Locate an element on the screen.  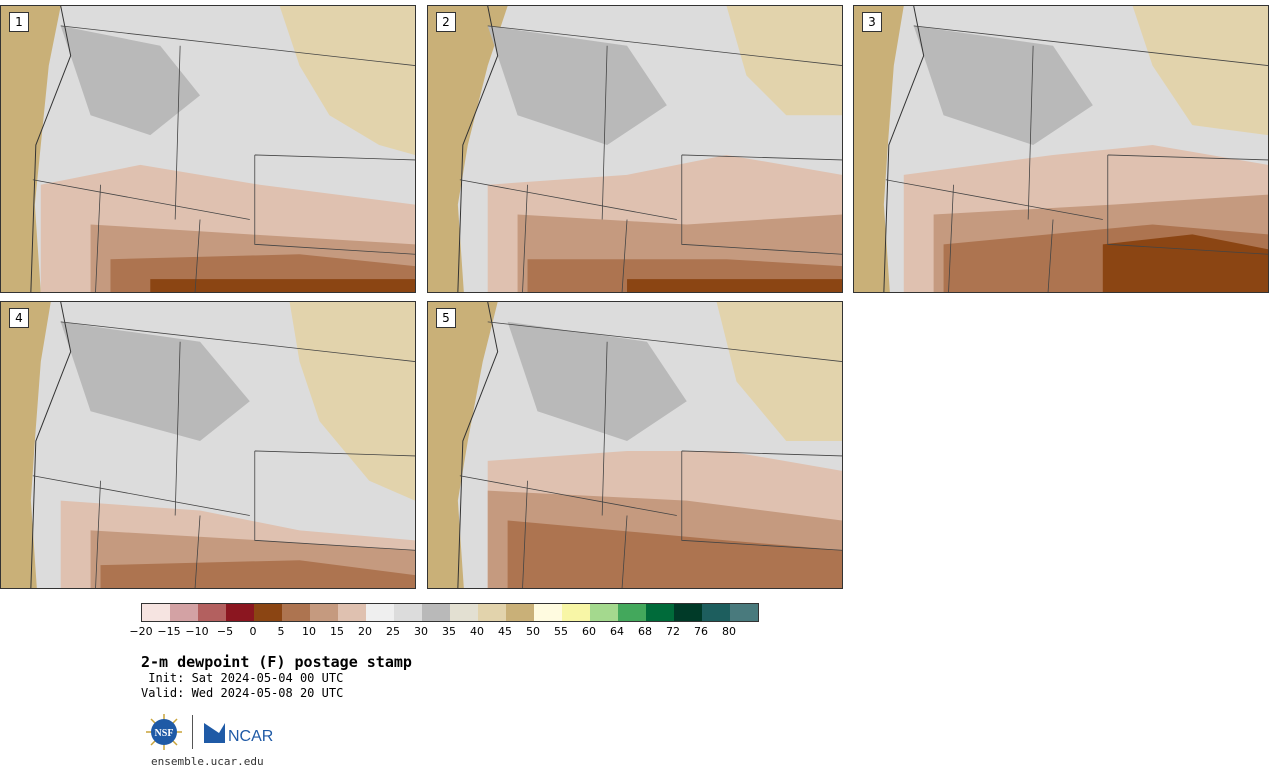
colorbar-tick-label: 72 is located at coordinates (673, 631).